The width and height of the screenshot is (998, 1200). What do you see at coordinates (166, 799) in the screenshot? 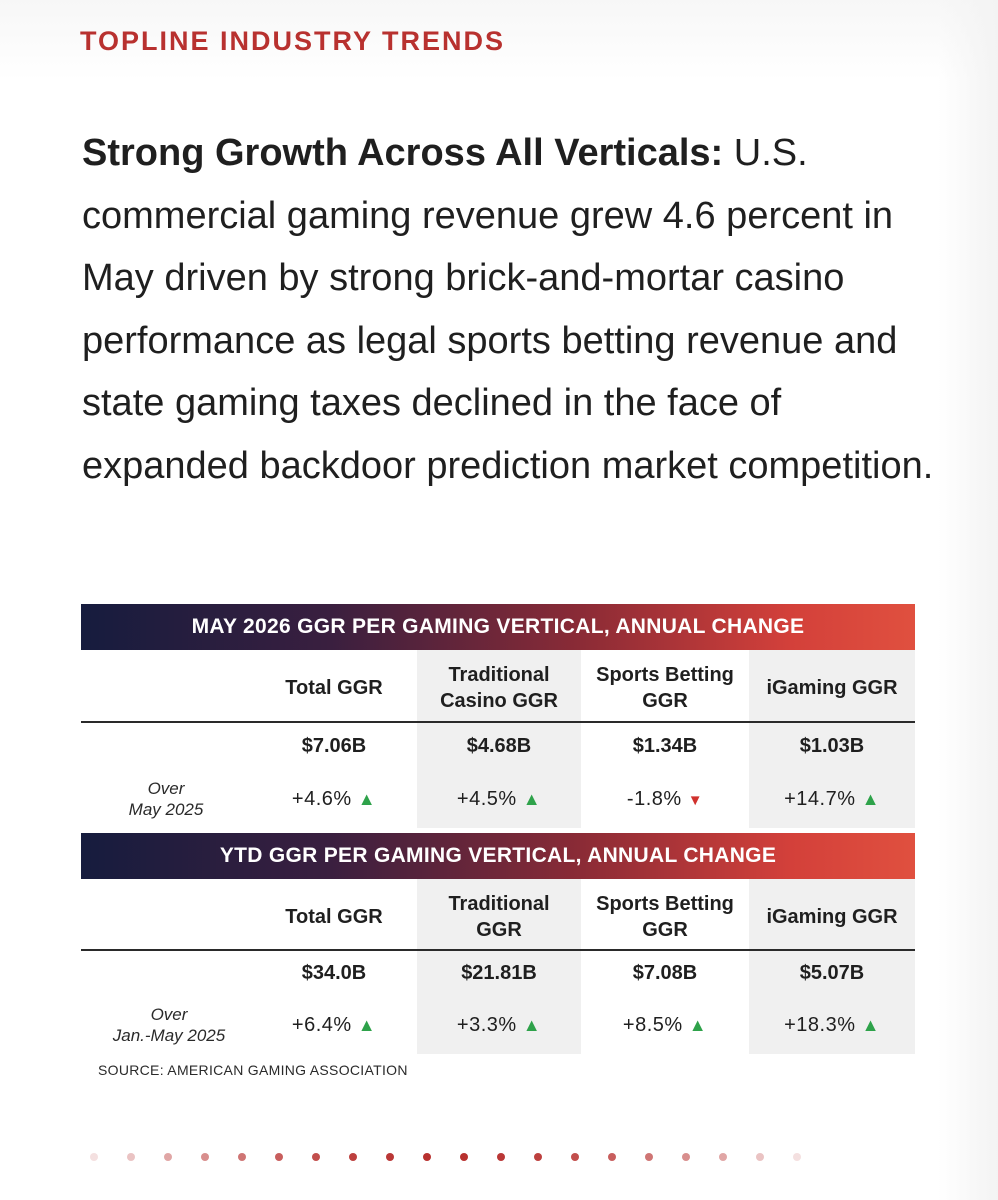
I see `row-label-over-may-2025: Over May 2025` at bounding box center [166, 799].